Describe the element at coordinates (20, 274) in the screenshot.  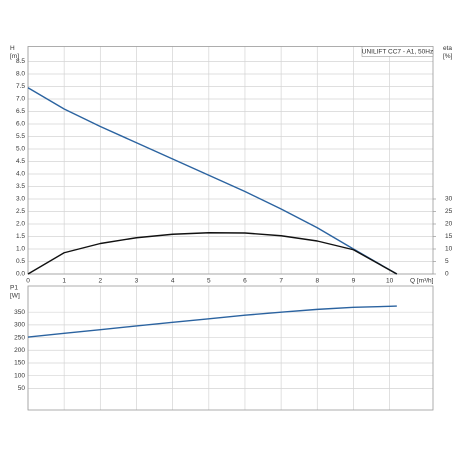
I see `y-tick-label: 0.0` at that location.